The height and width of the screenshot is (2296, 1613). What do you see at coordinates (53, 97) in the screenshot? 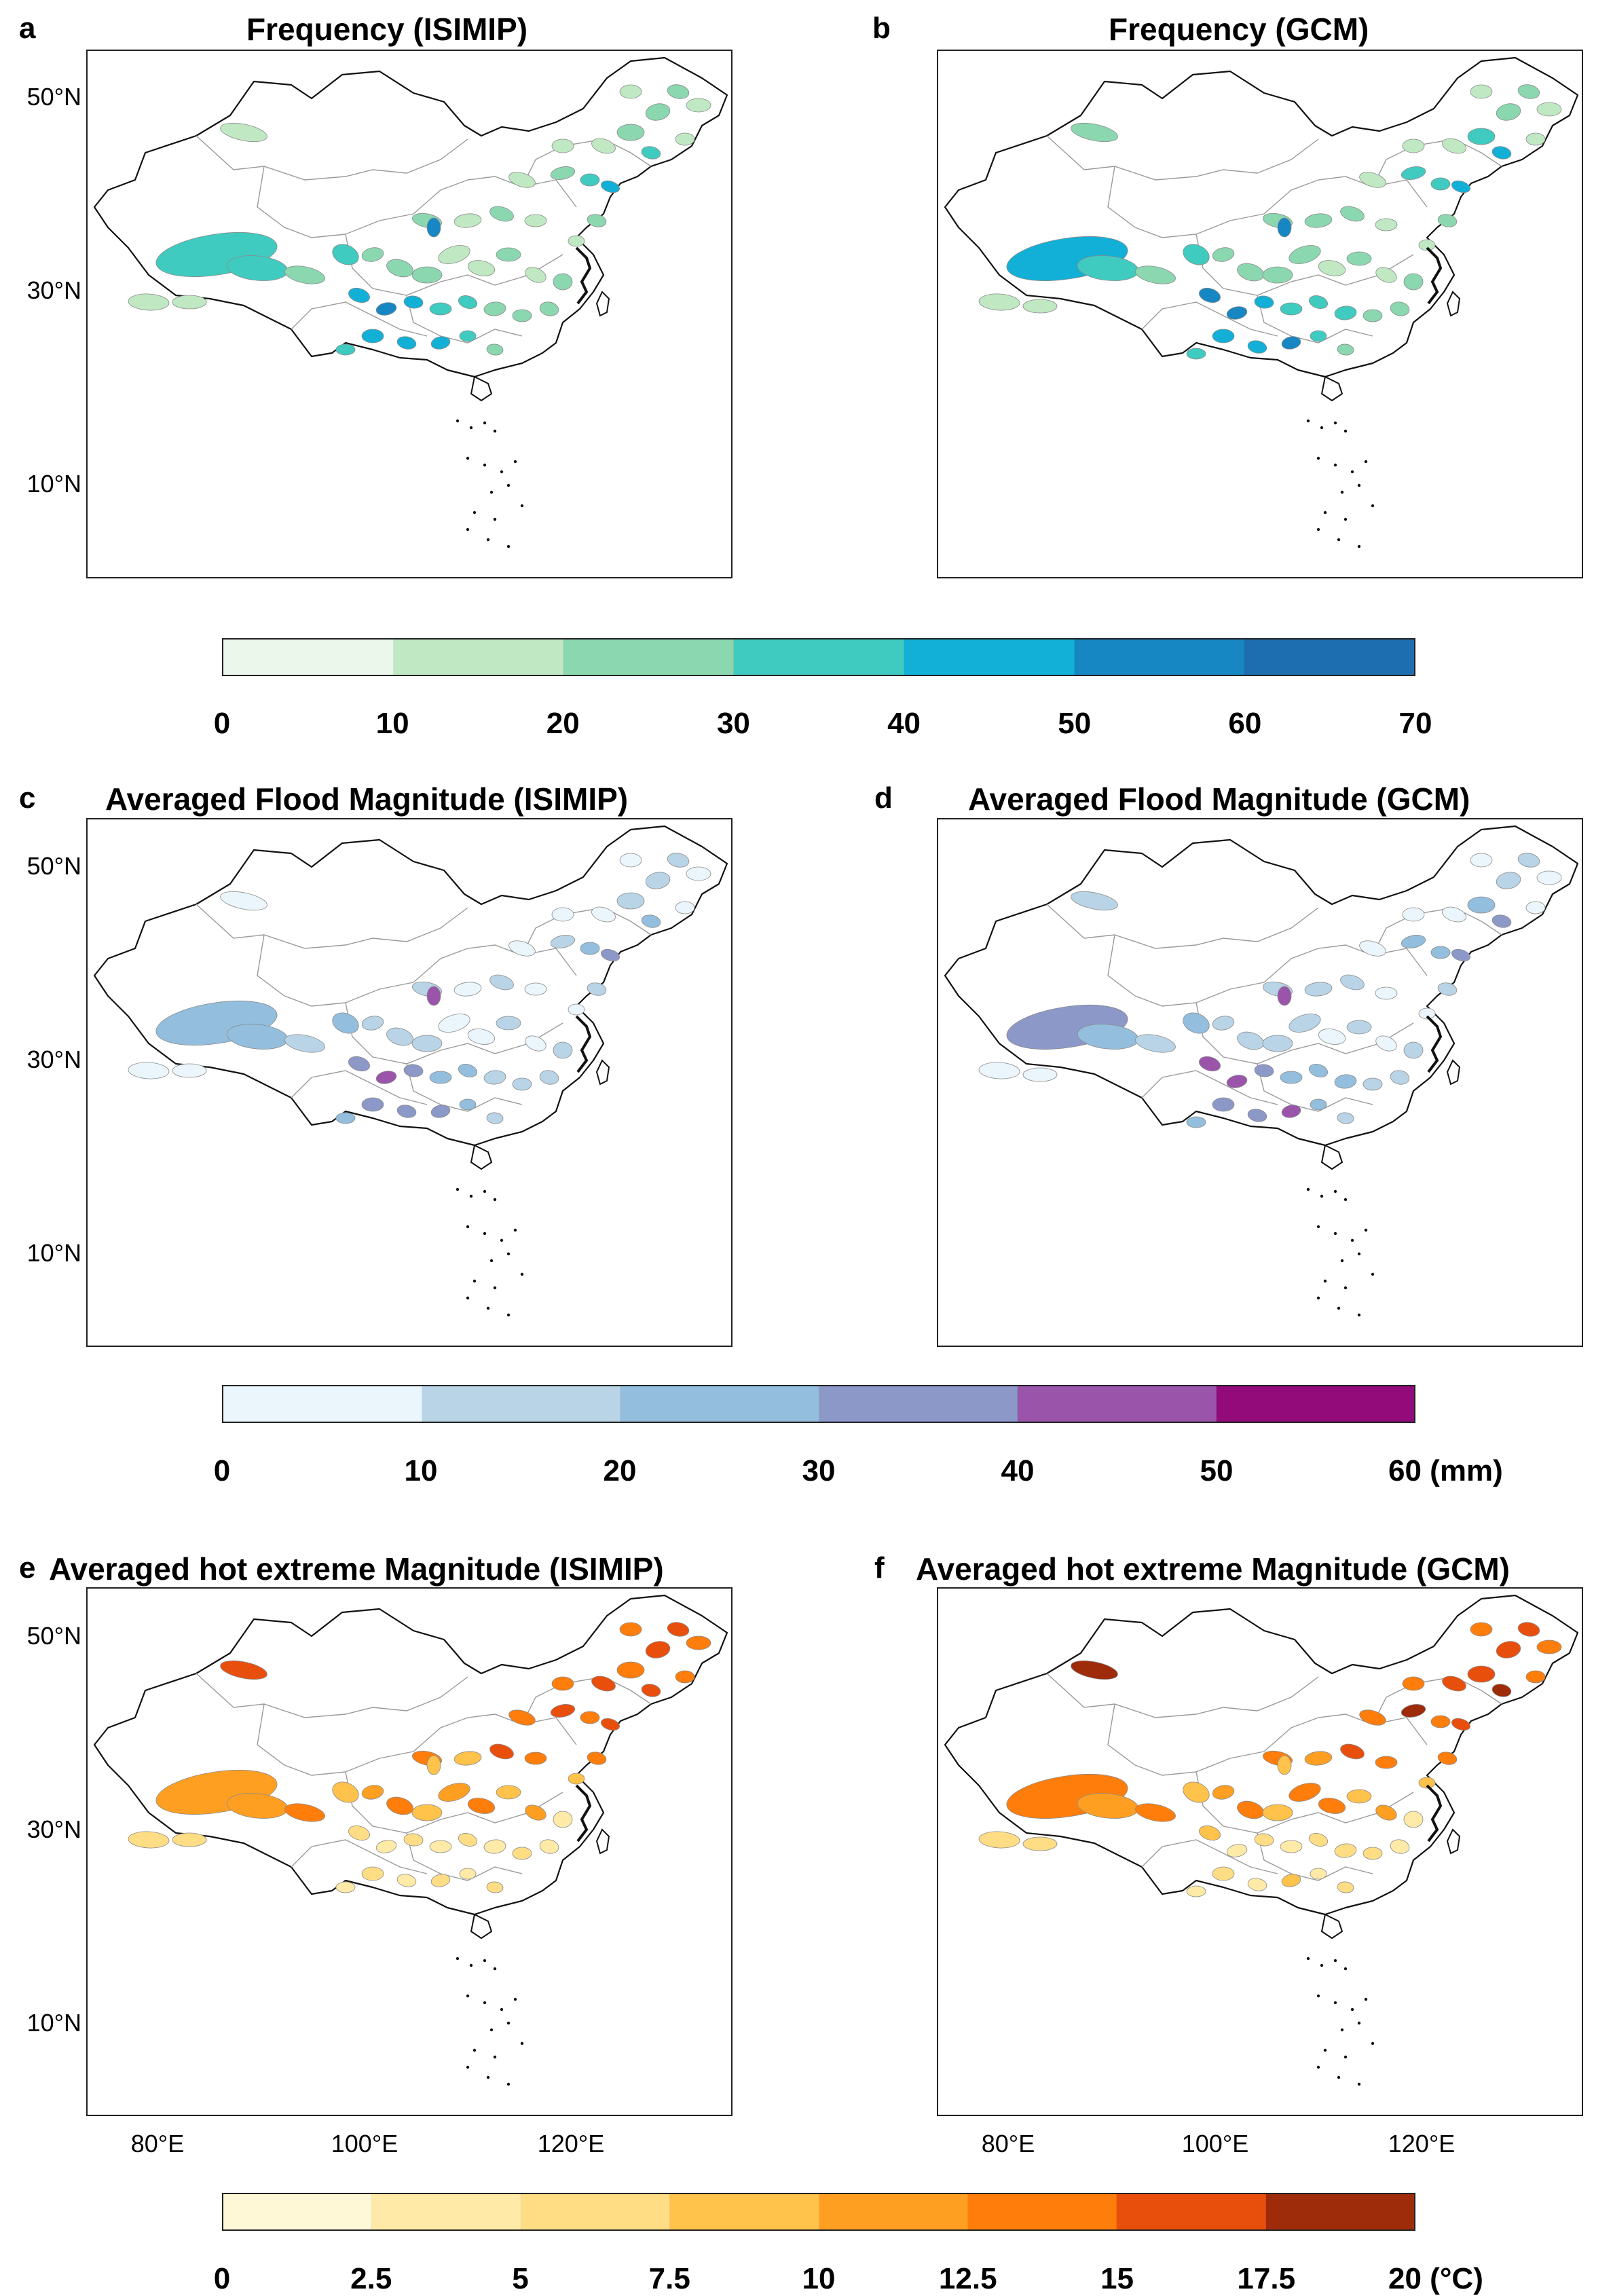
I see `lat-tick-a-50: 50°N` at bounding box center [53, 97].